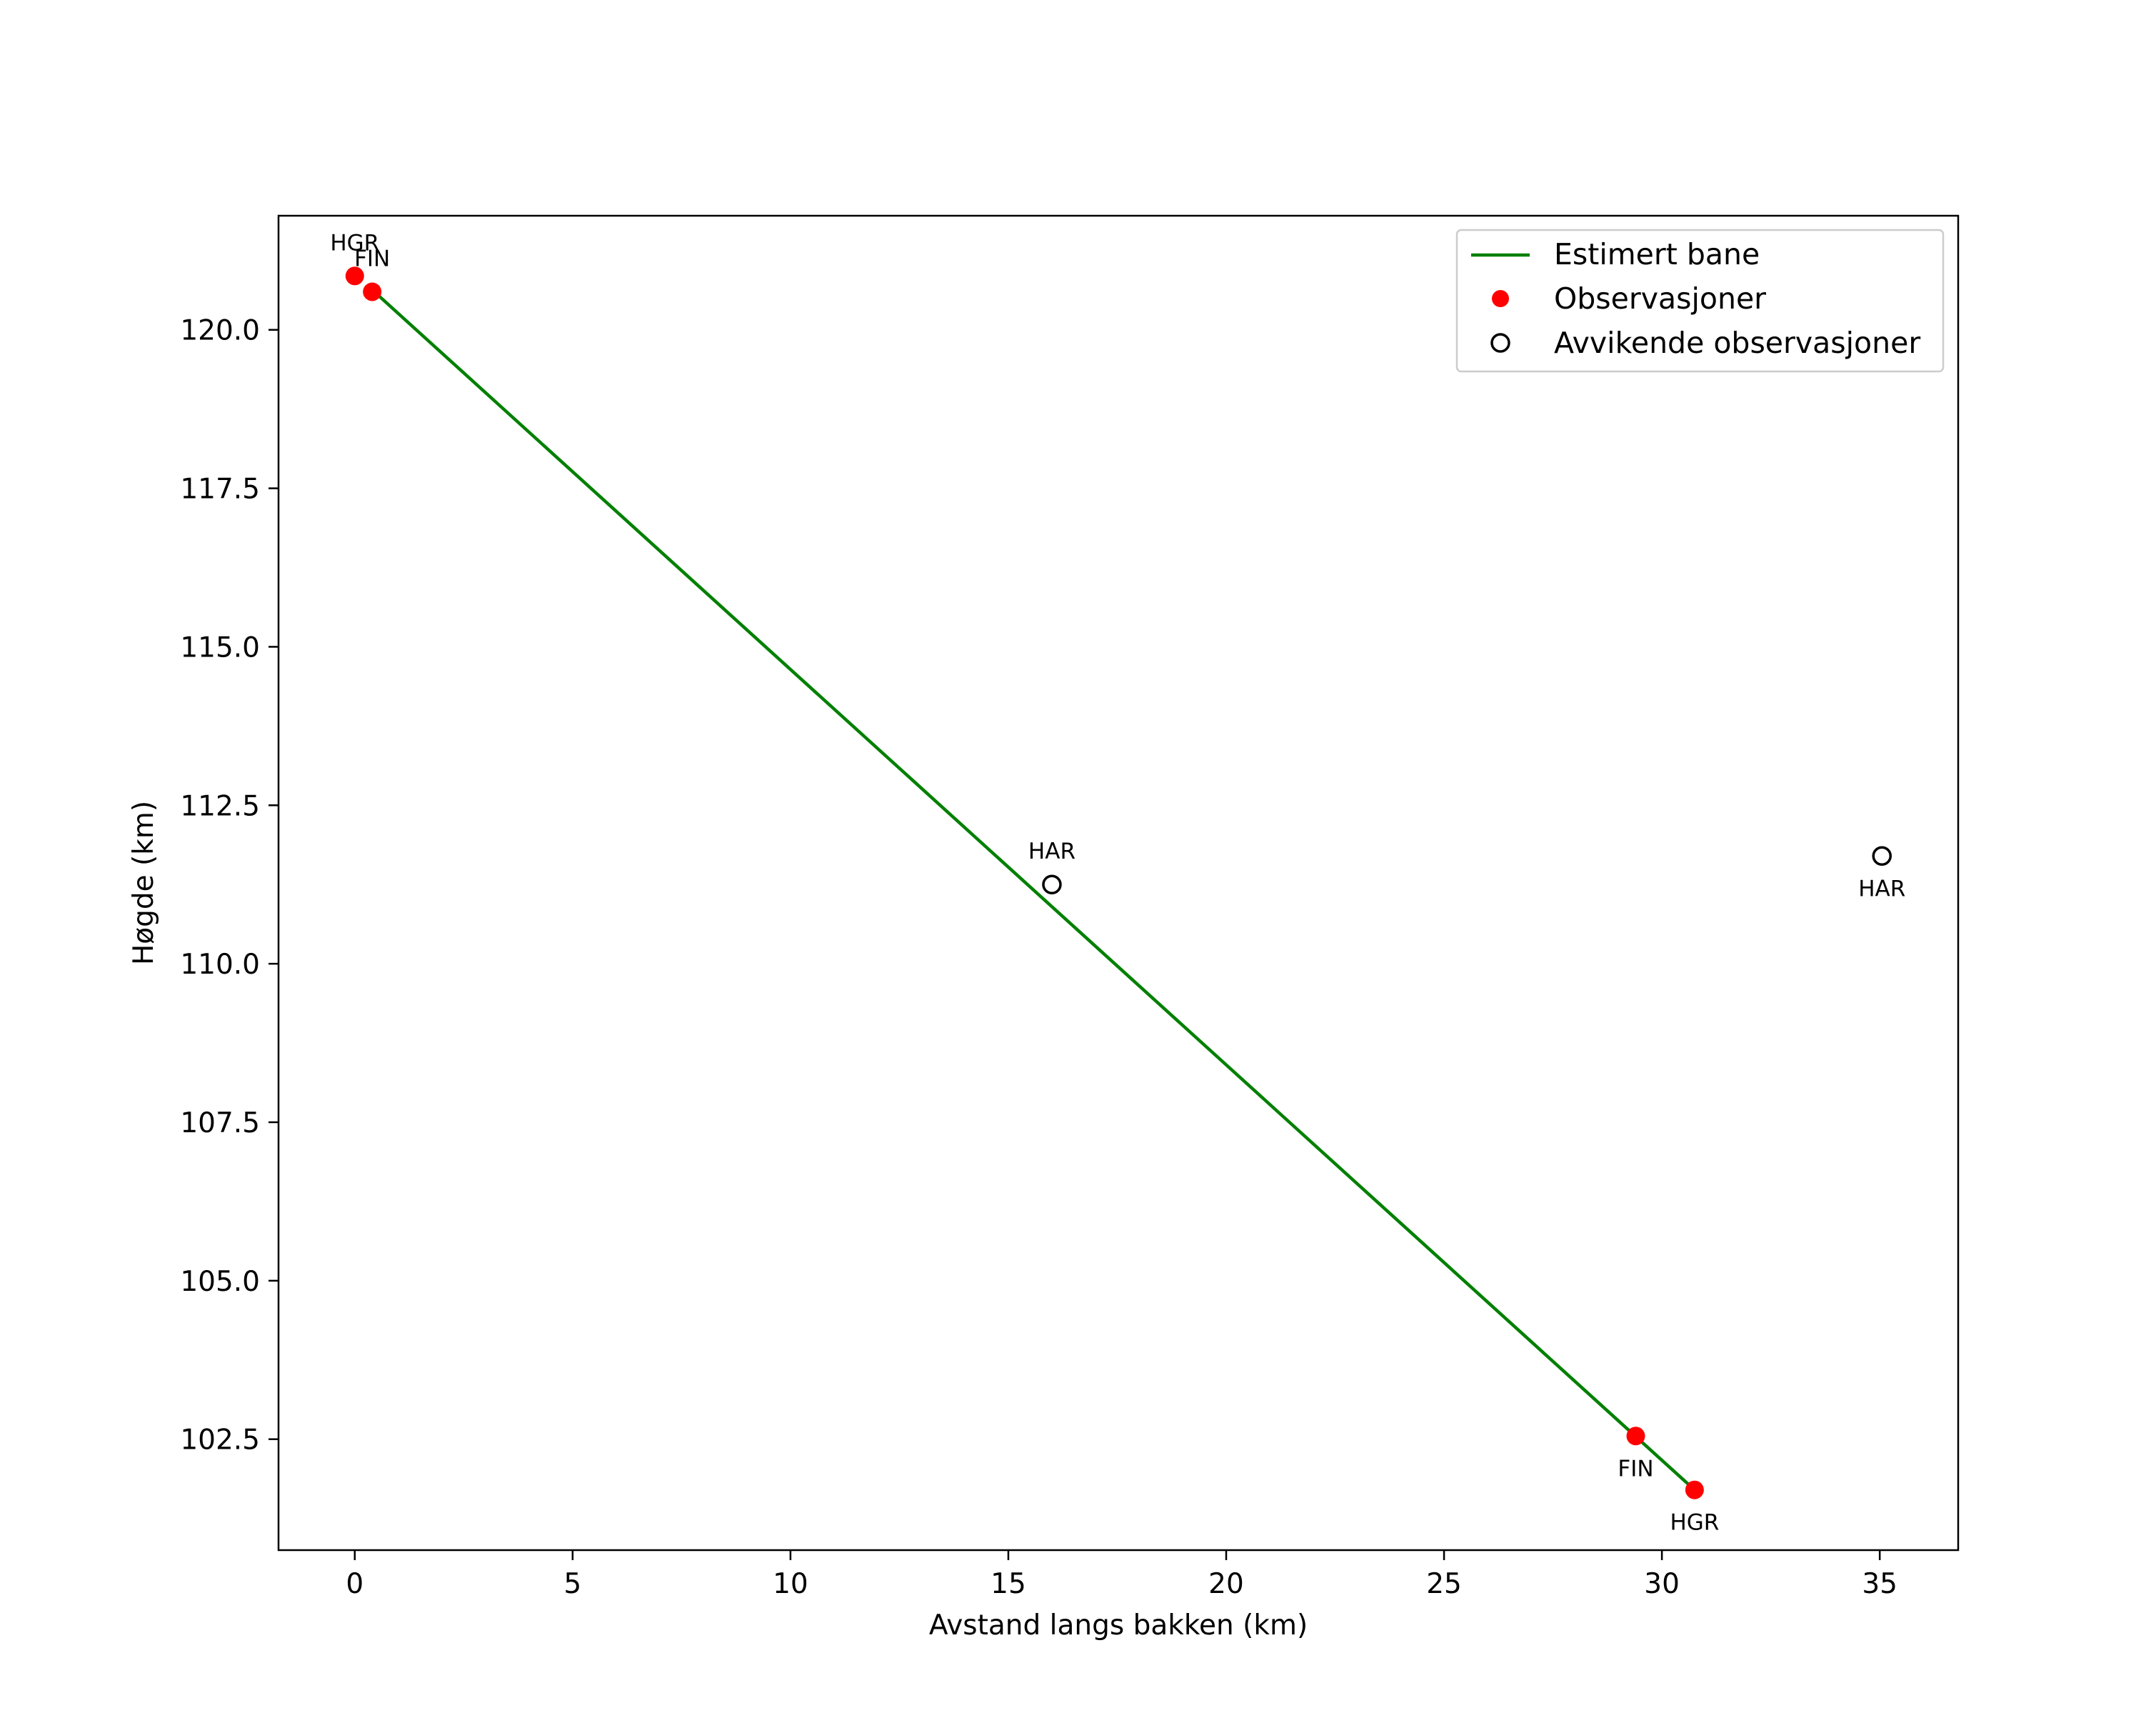 This screenshot has height=1728, width=2156. What do you see at coordinates (1226, 1584) in the screenshot?
I see `x-tick-label: 20` at bounding box center [1226, 1584].